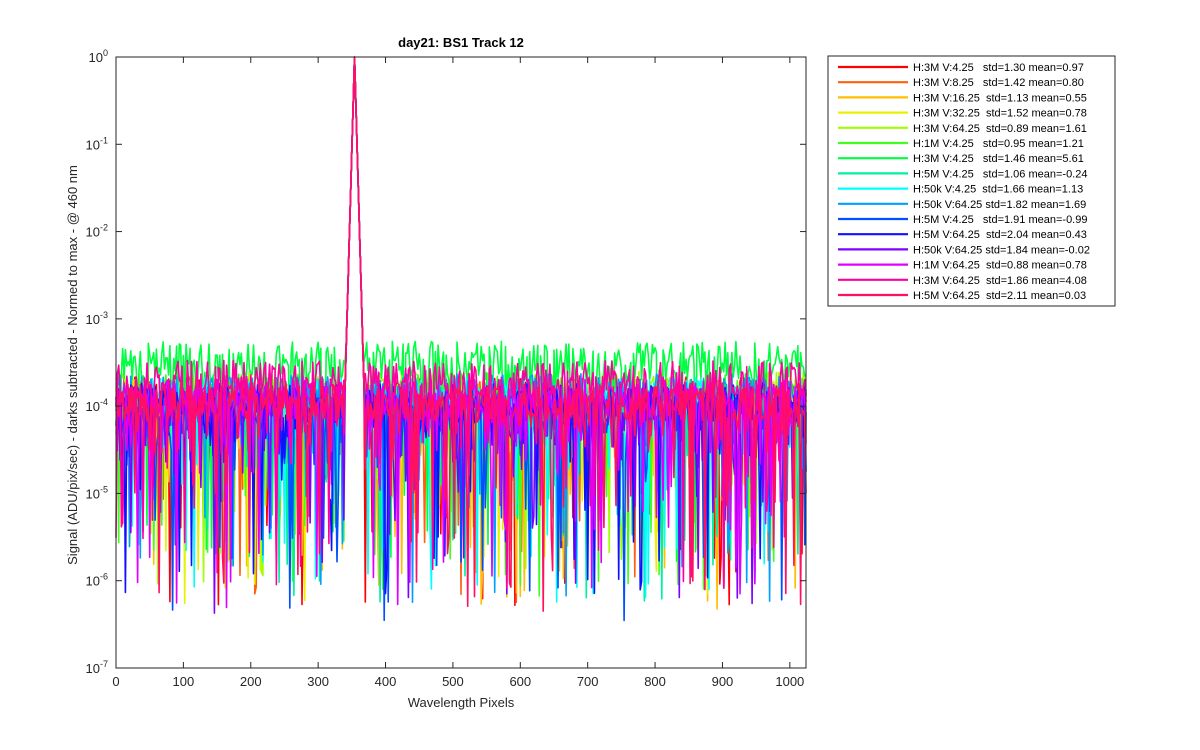 This screenshot has width=1200, height=750. I want to click on x-tick-label: 0, so click(115, 681).